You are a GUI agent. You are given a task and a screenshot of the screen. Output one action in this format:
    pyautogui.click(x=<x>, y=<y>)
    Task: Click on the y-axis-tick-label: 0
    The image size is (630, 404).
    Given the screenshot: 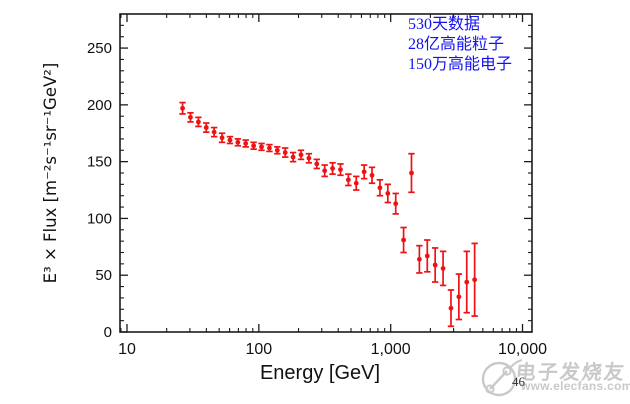 What is the action you would take?
    pyautogui.click(x=108, y=332)
    